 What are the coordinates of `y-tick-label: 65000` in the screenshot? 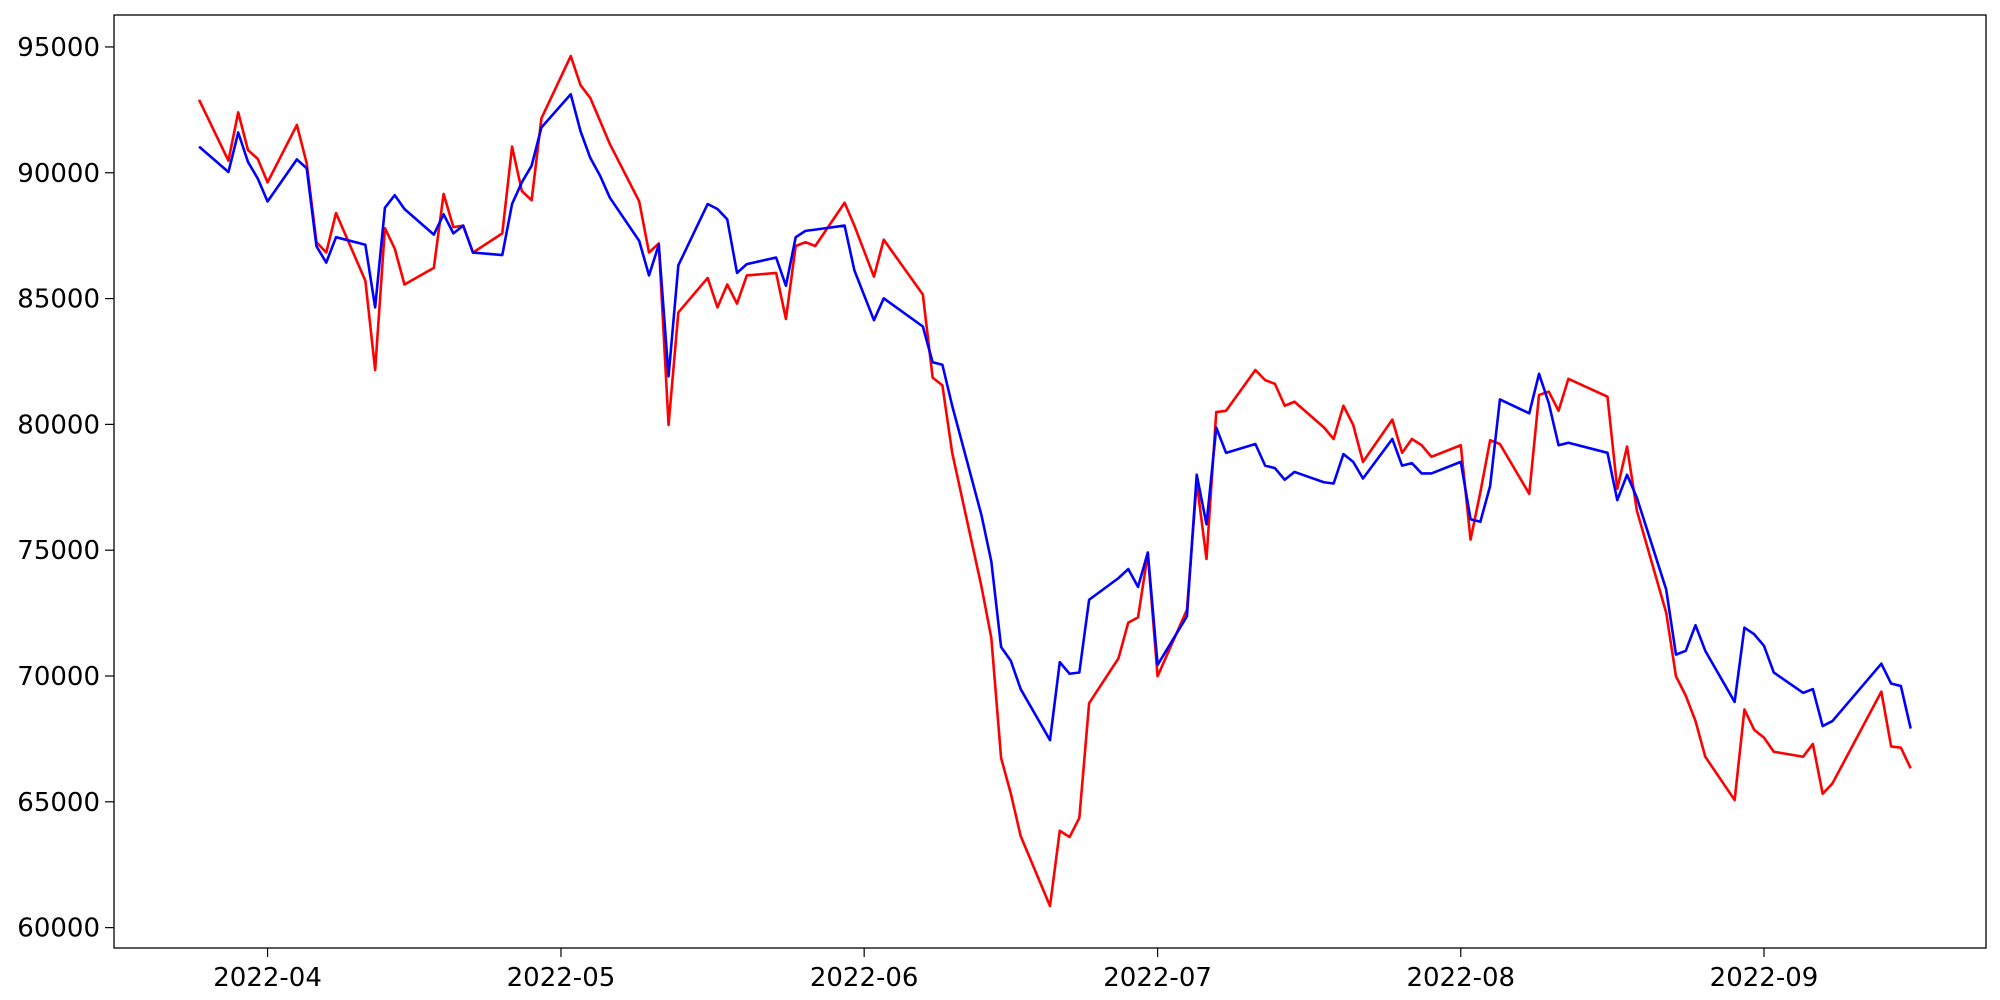 It's located at (58, 803).